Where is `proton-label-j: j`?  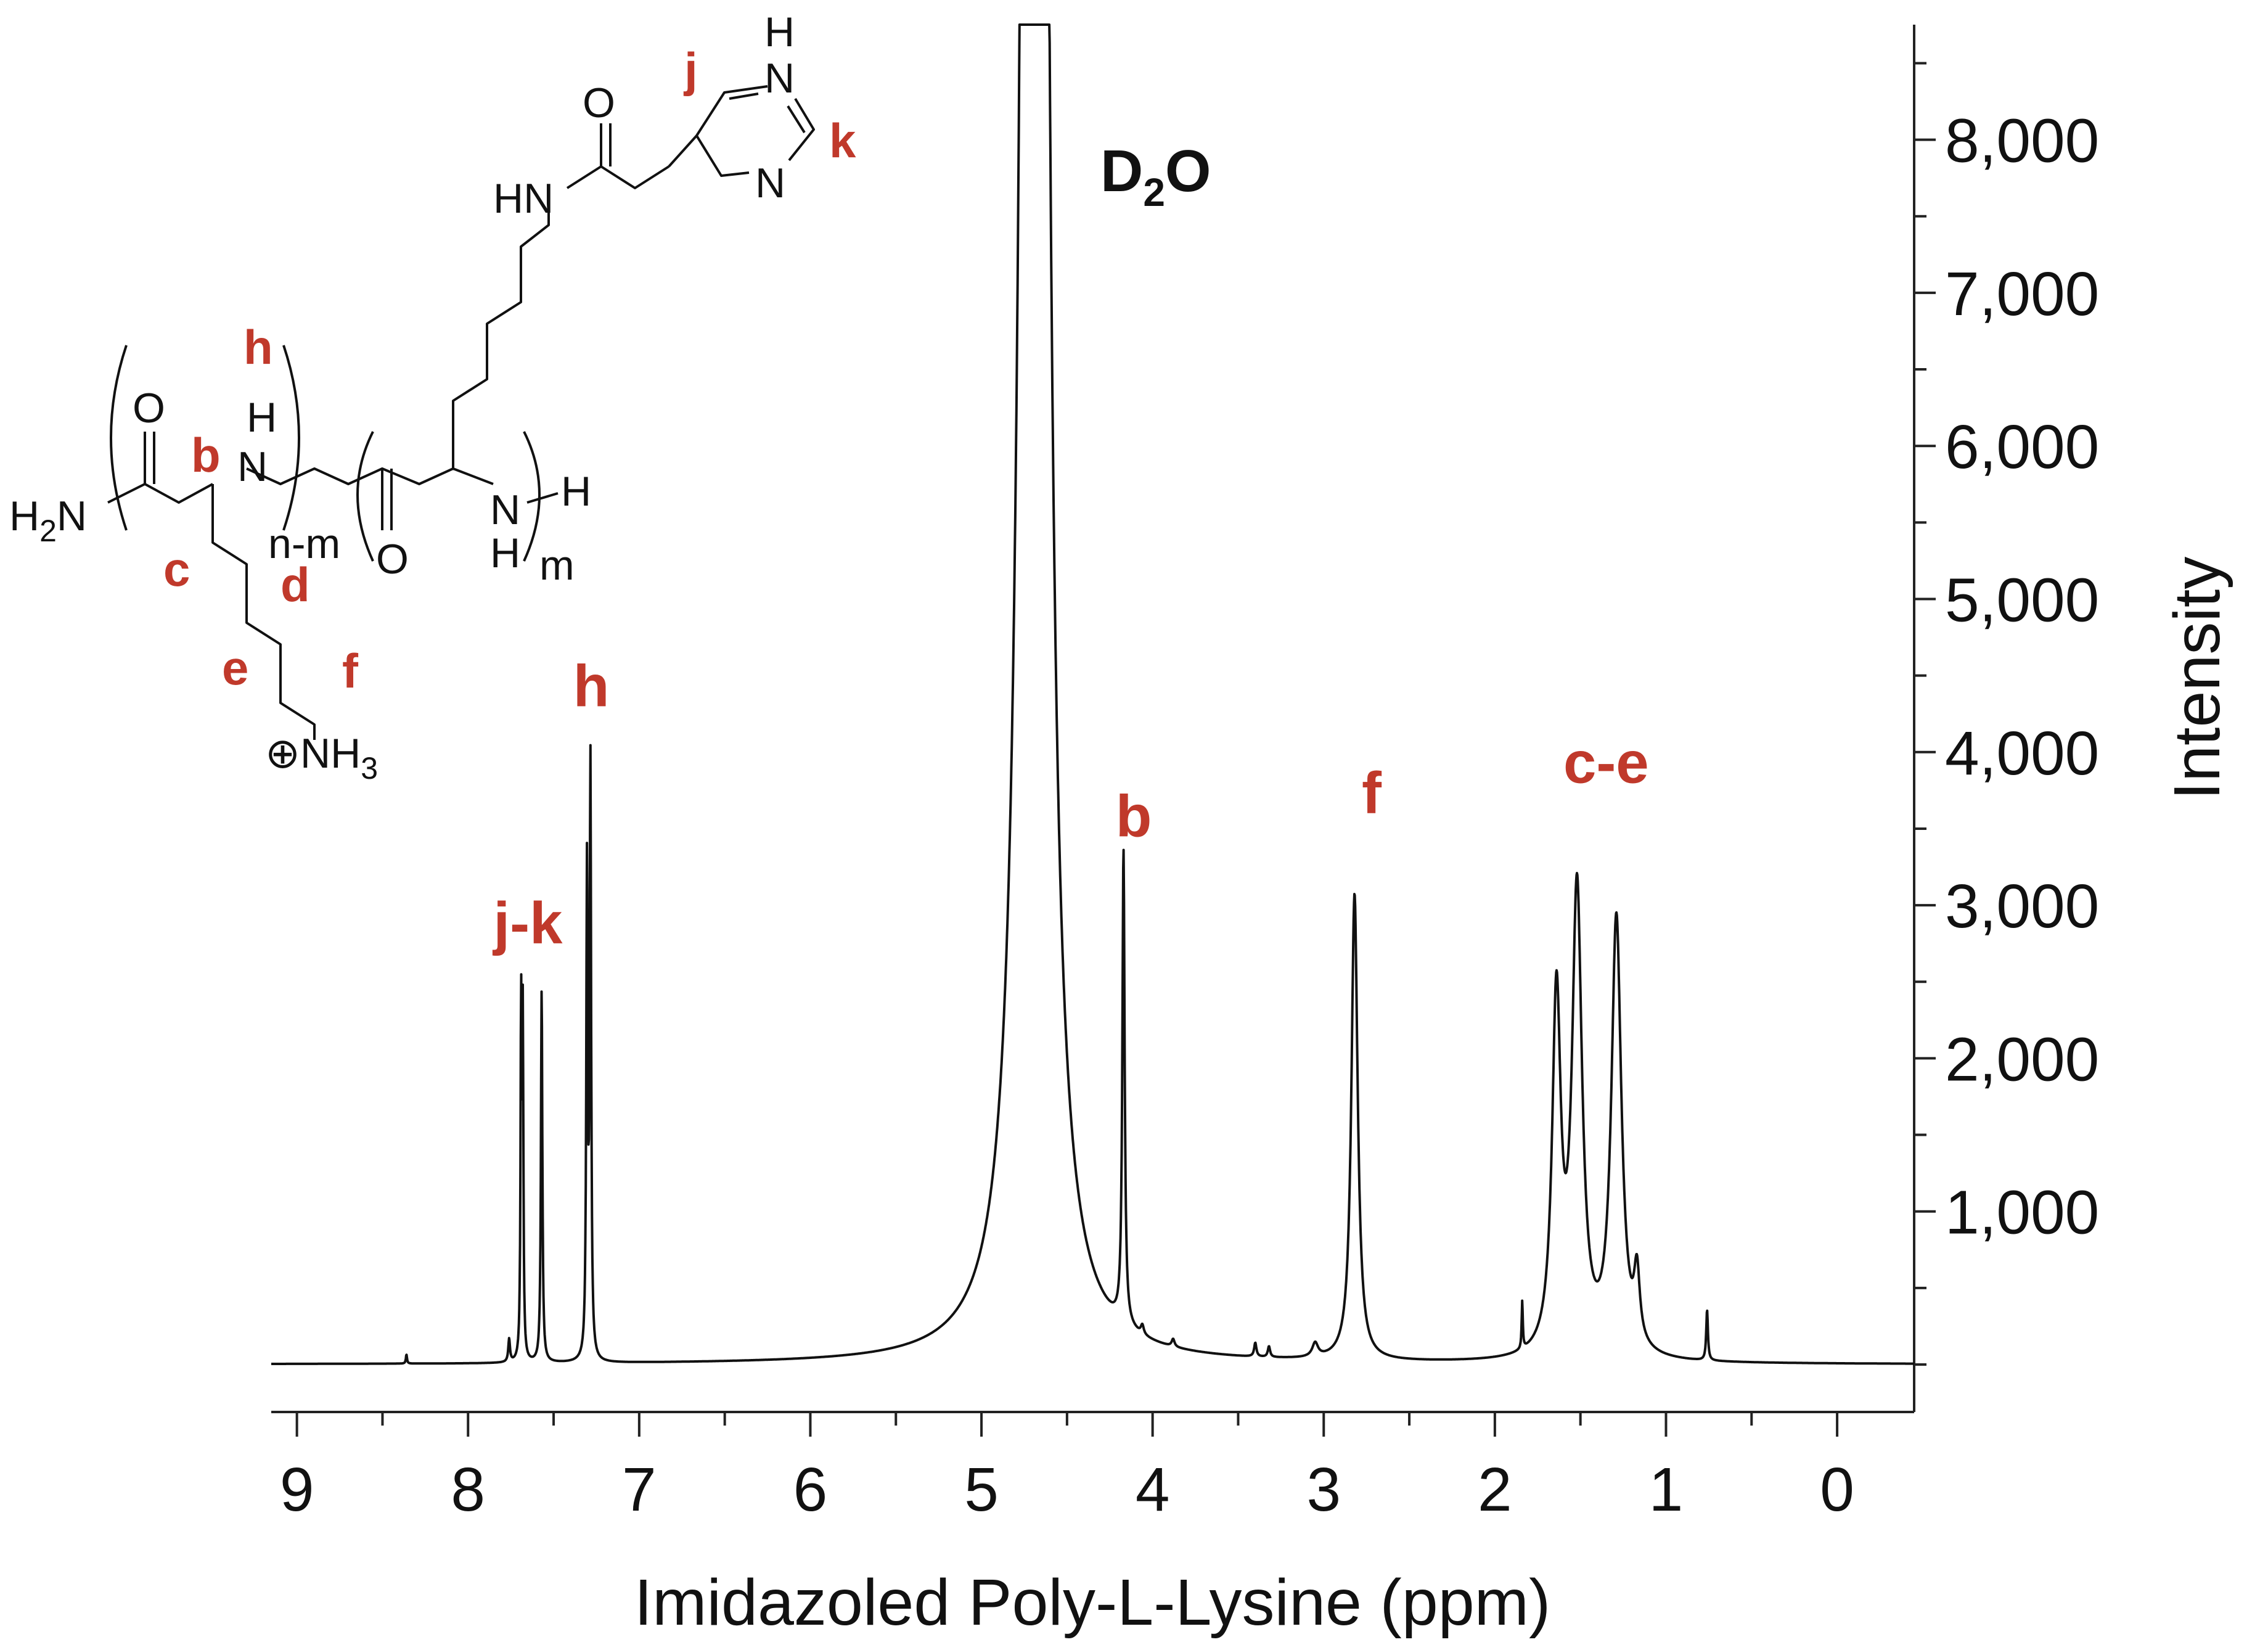 proton-label-j: j is located at coordinates (691, 70).